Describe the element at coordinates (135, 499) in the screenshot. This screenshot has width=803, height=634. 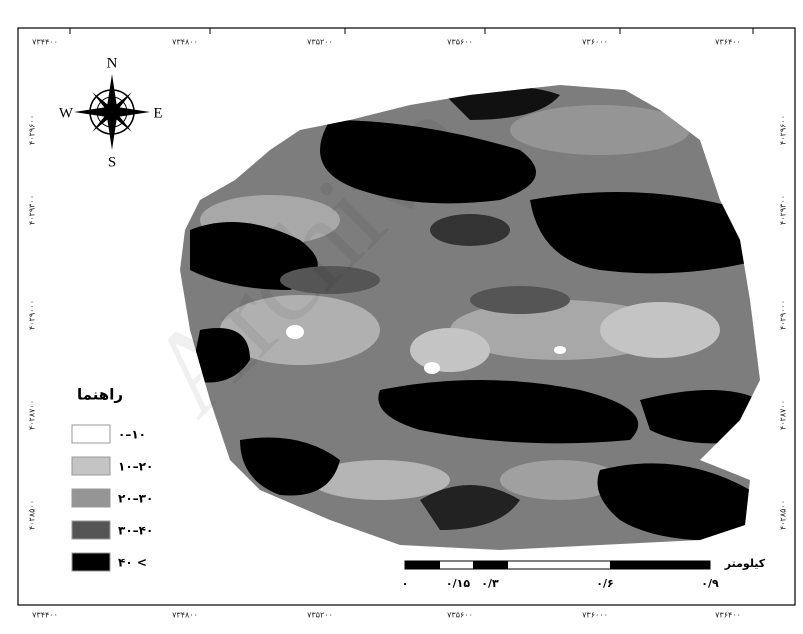
I see `legend-label: ۲۰–۳۰` at that location.